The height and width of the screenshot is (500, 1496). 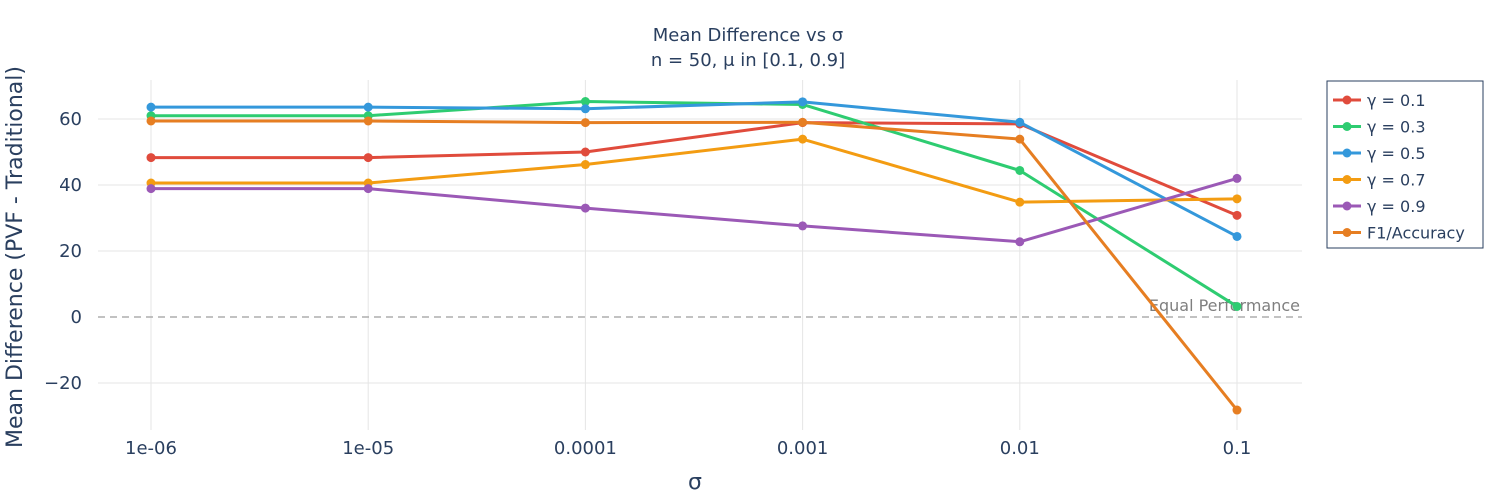 I want to click on legend-item: γ = 0.1, so click(x=1379, y=100).